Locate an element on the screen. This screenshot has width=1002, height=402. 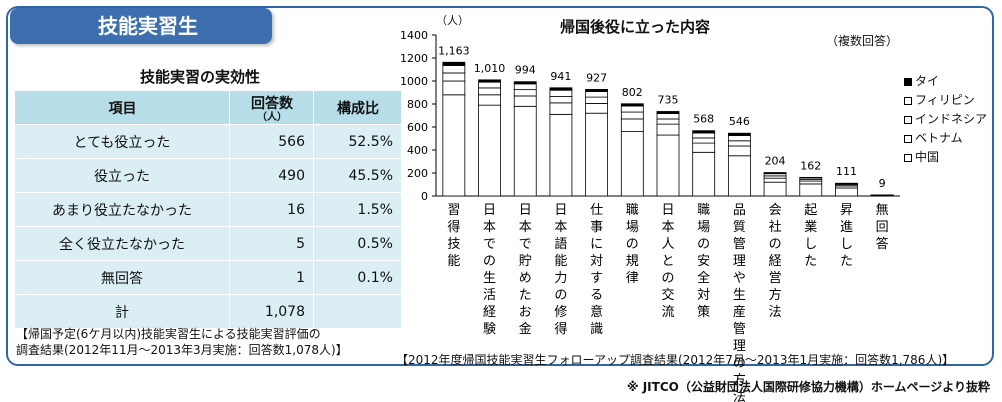
legend-label: ベトナム is located at coordinates (939, 138).